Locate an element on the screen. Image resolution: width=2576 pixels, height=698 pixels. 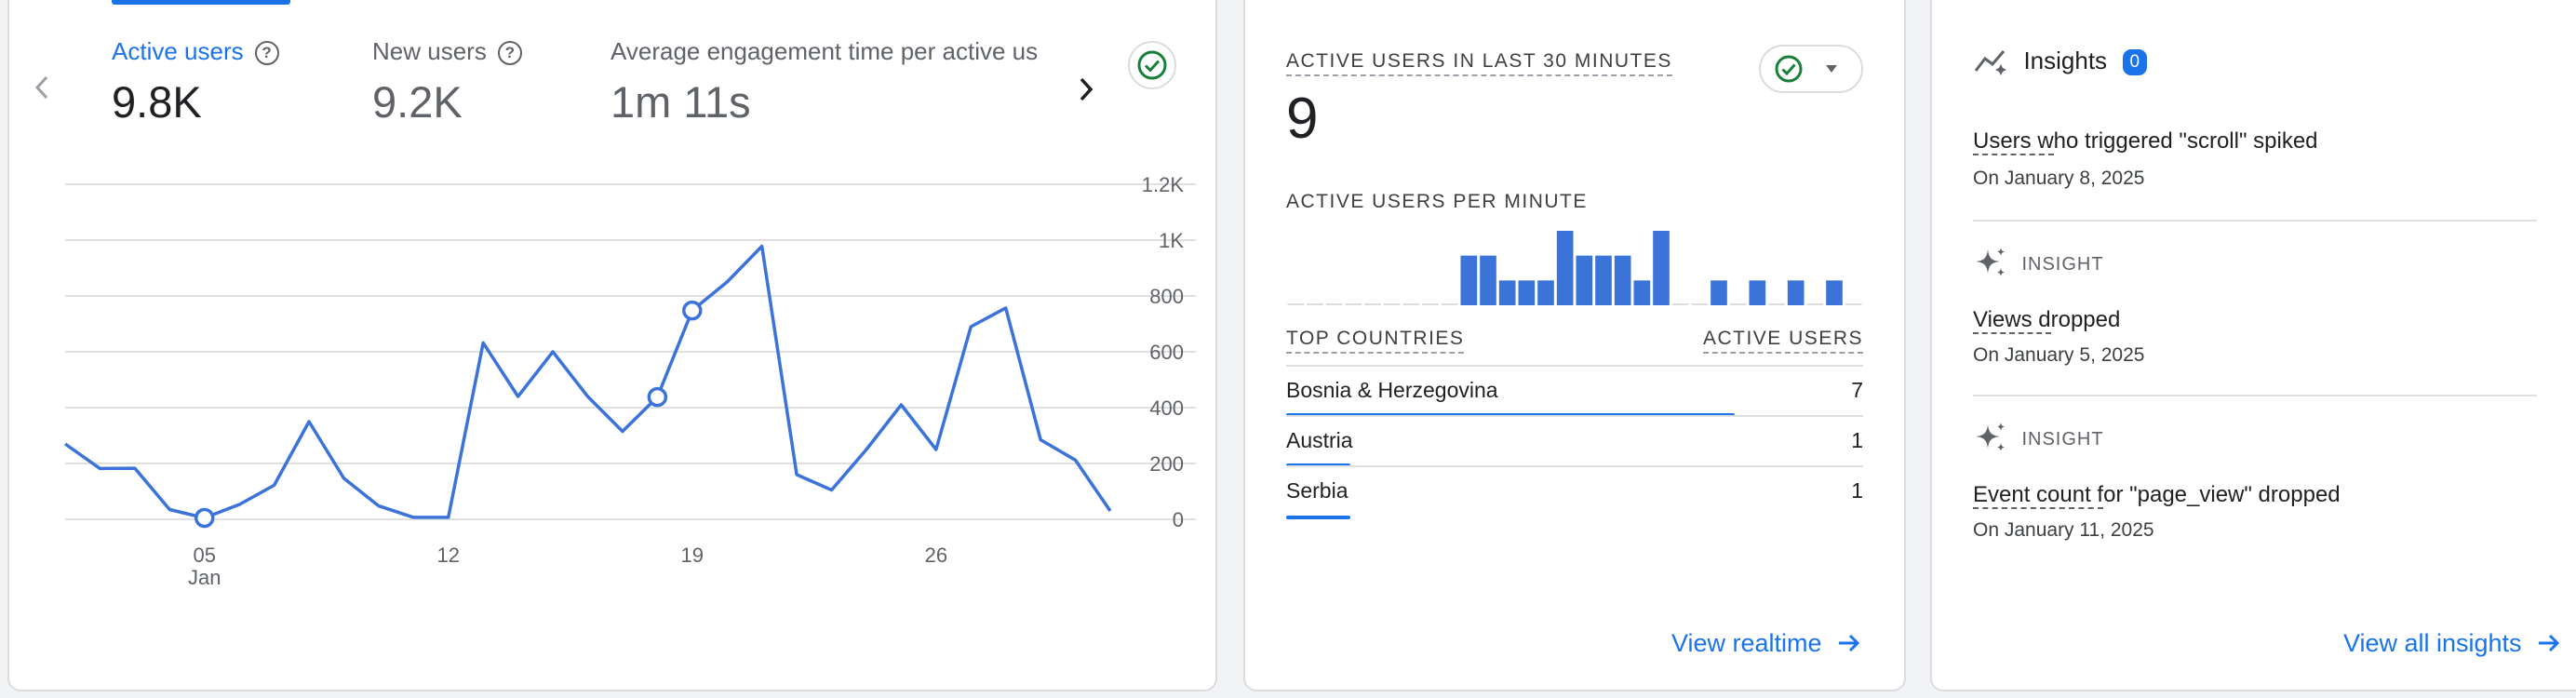
chevron-left-icon is located at coordinates (41, 88).